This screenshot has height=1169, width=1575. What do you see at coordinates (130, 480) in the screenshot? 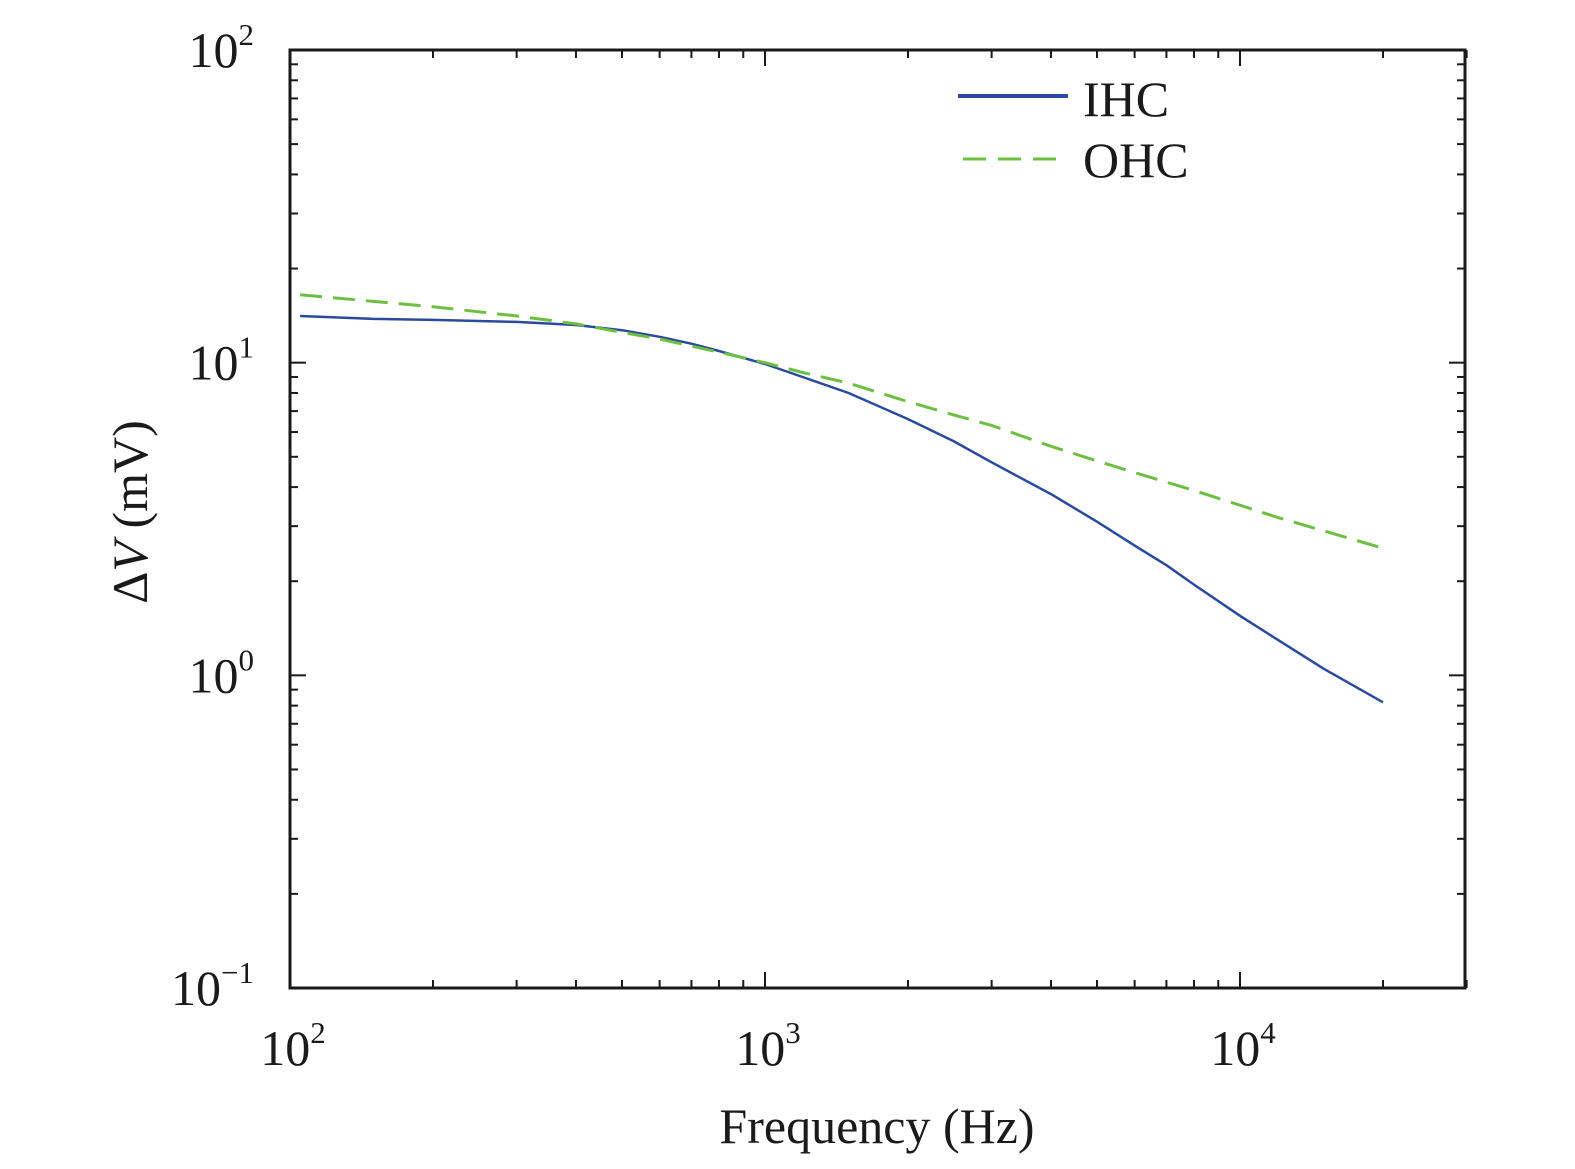
I see `y-axis-label-unit: (mV)` at bounding box center [130, 480].